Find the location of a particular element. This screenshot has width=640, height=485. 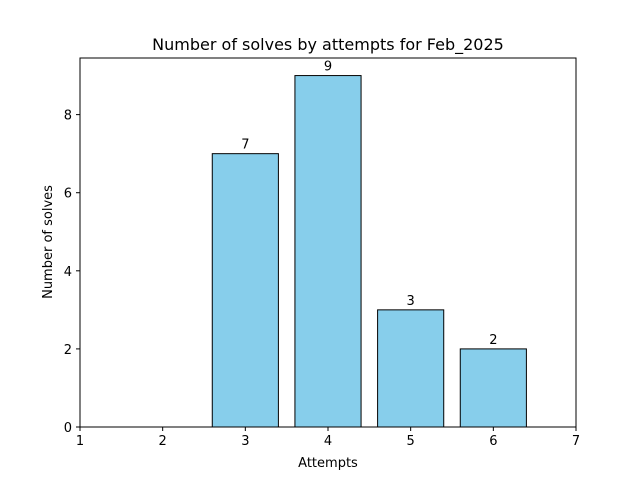

y-tick-label-8: 8 is located at coordinates (68, 116).